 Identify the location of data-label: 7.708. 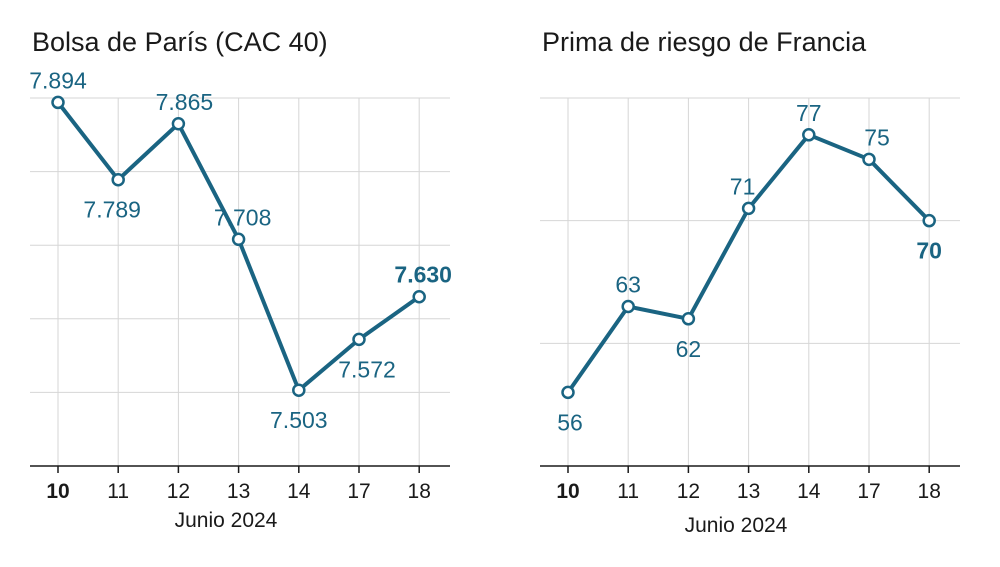
(243, 217).